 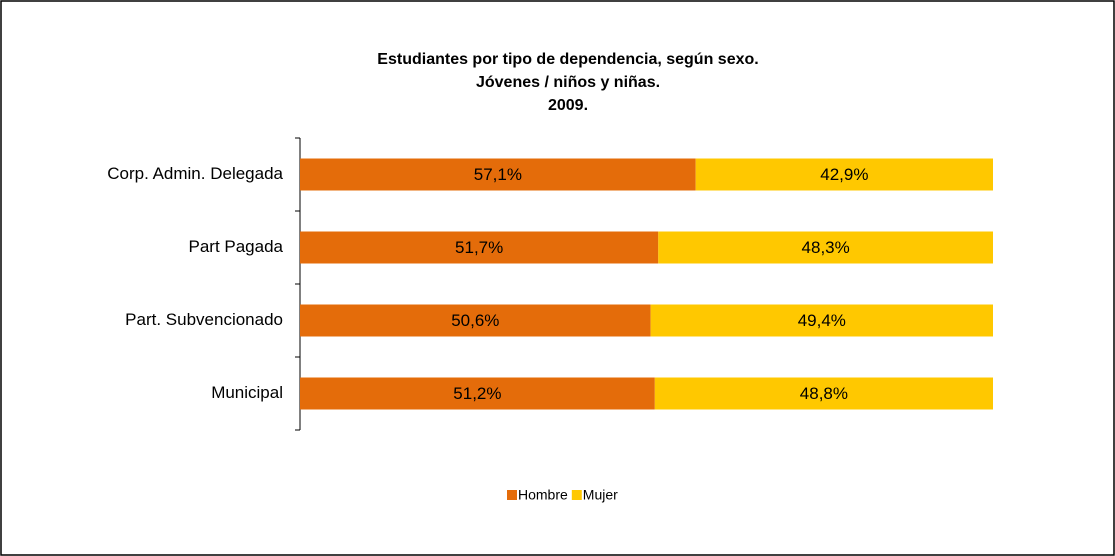 I want to click on data-label: 48,8%, so click(x=824, y=393).